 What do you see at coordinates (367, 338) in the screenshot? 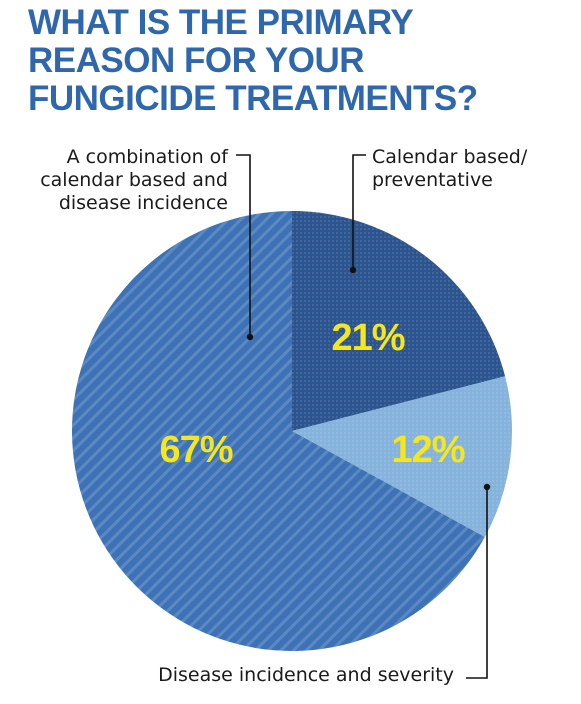
I see `percent-label-calendar: 21%` at bounding box center [367, 338].